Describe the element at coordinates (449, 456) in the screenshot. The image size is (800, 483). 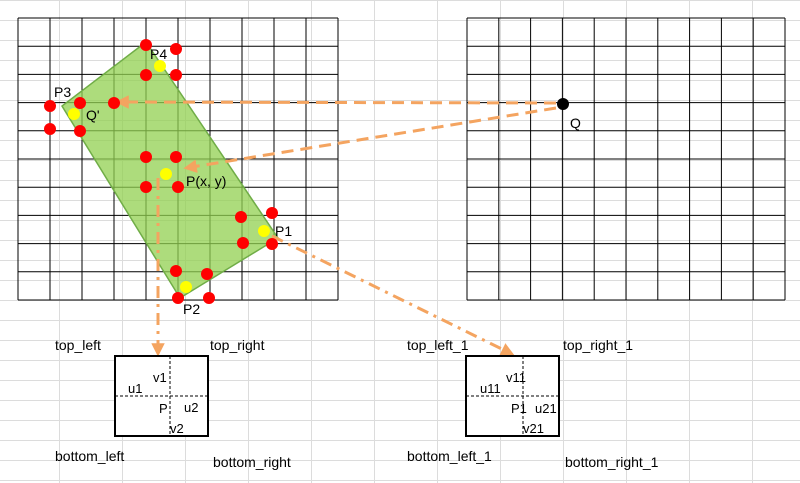
I see `right-bottom-left-label: bottom_left_1` at that location.